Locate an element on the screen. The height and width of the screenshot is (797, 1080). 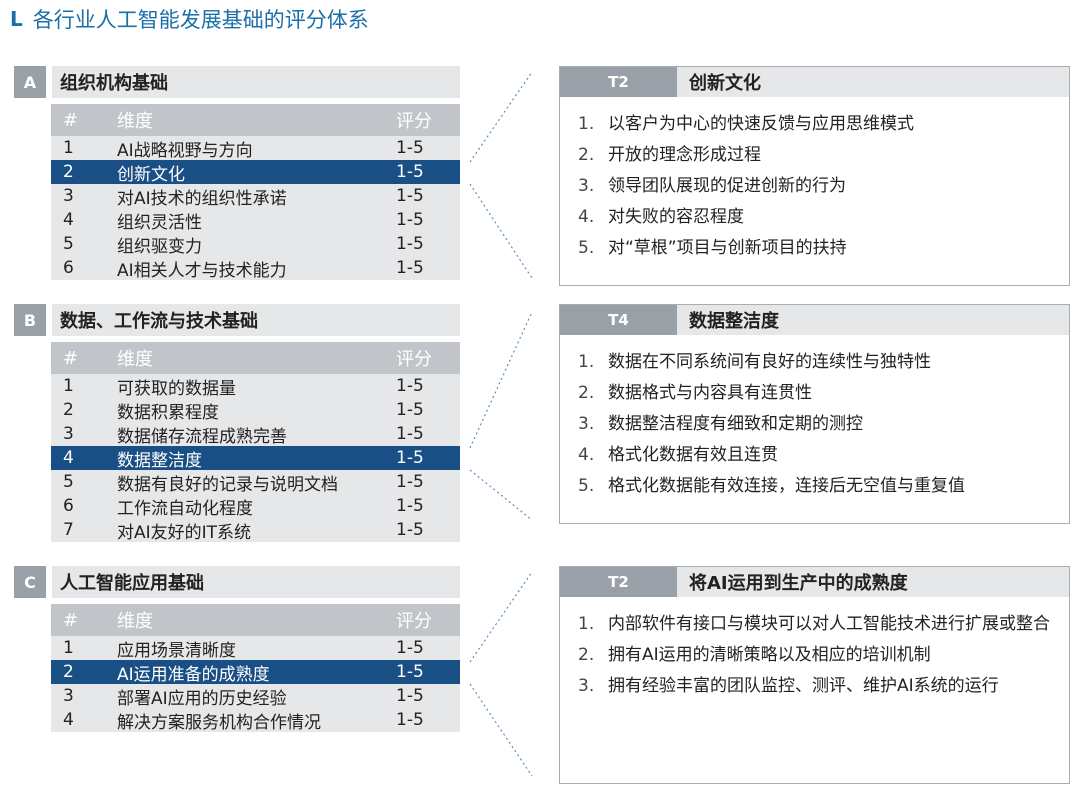
row-dimension: AI运用准备的成熟度 is located at coordinates (193, 674).